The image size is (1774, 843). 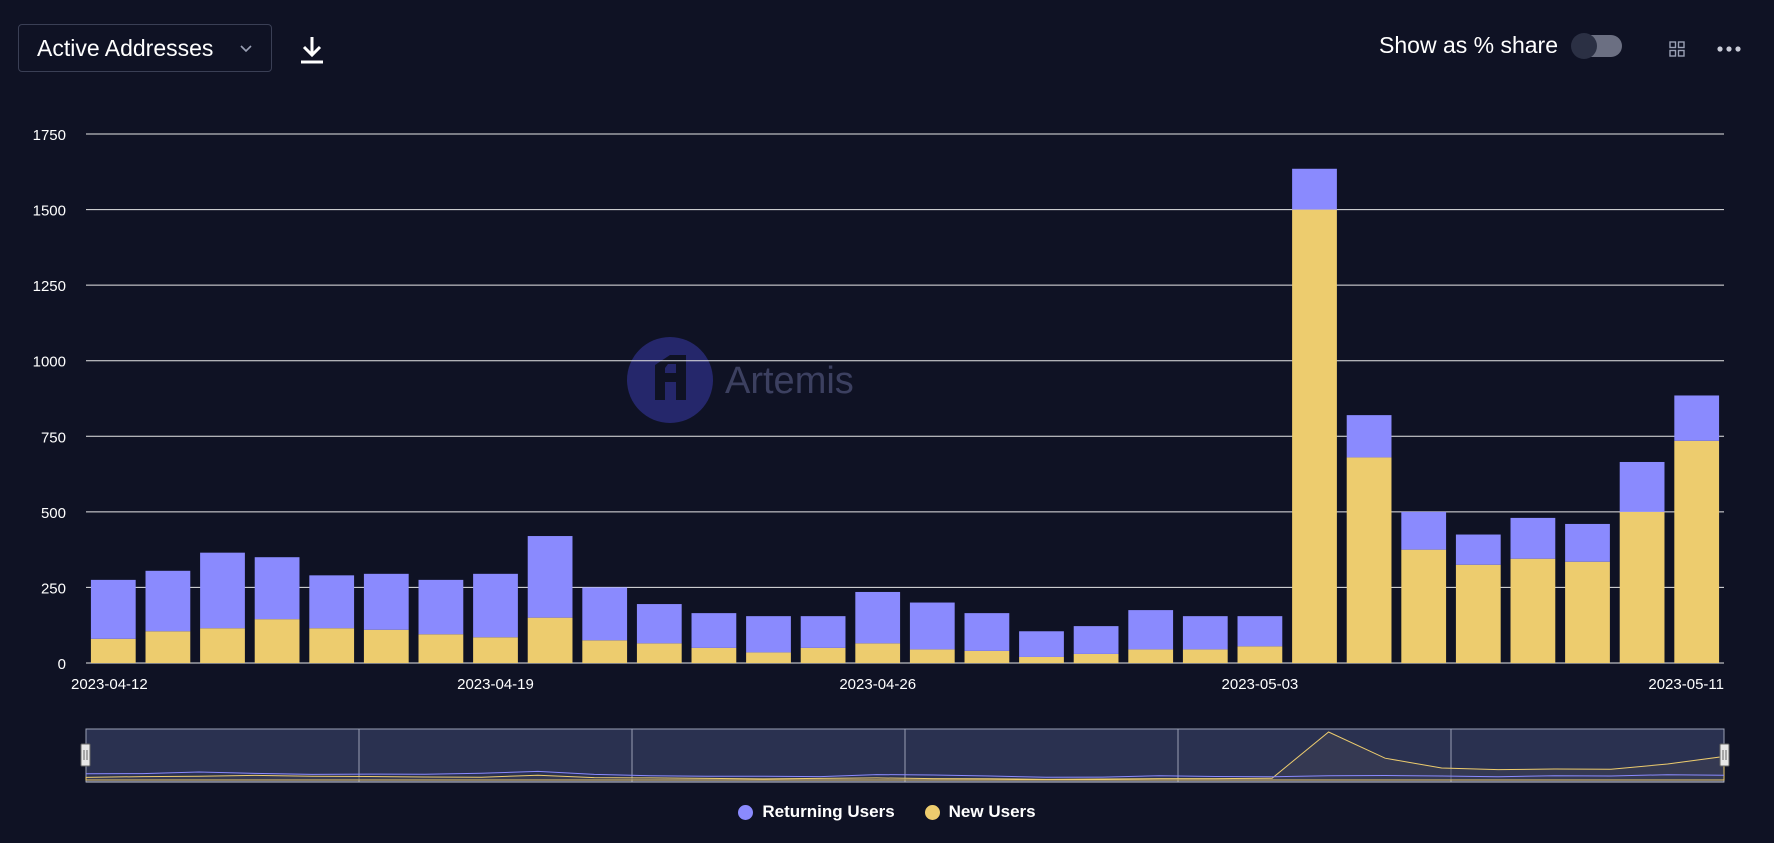 What do you see at coordinates (53, 513) in the screenshot?
I see `y-tick-label: 500` at bounding box center [53, 513].